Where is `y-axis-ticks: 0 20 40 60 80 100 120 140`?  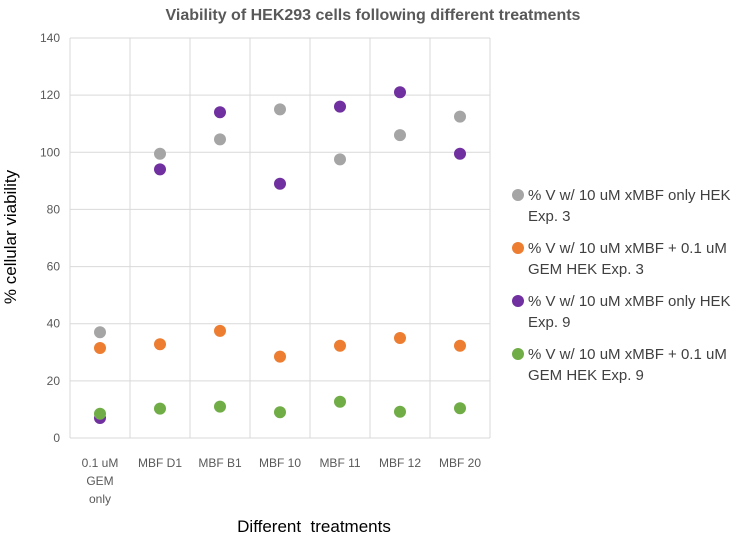
y-axis-ticks: 0 20 40 60 80 100 120 140 is located at coordinates (50, 238).